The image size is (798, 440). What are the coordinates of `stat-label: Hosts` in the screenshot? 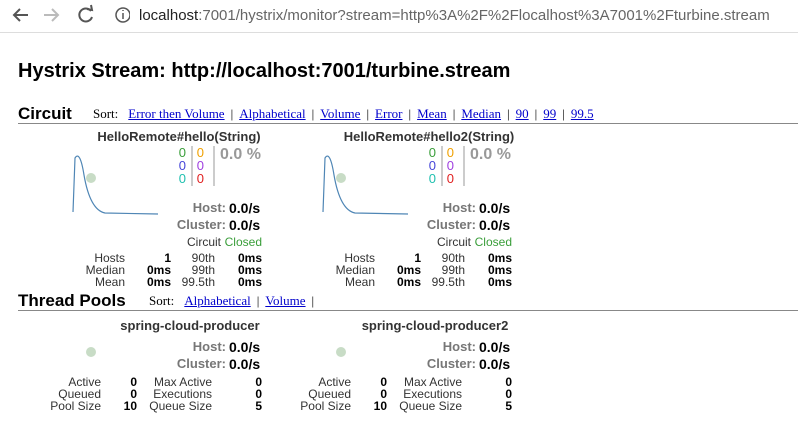 It's located at (359, 258).